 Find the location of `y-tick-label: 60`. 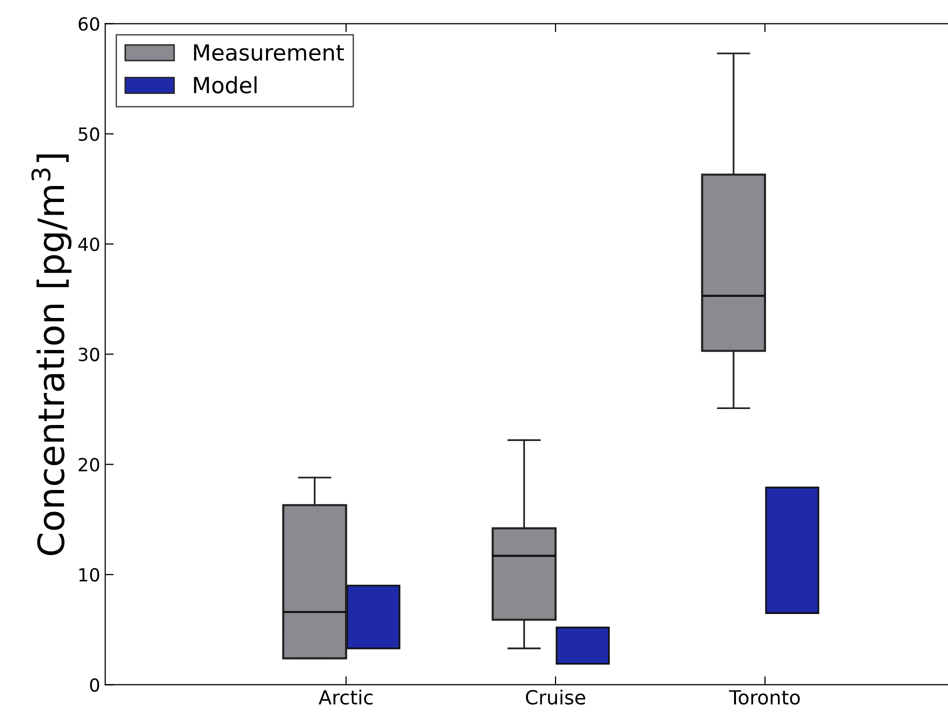

y-tick-label: 60 is located at coordinates (89, 24).